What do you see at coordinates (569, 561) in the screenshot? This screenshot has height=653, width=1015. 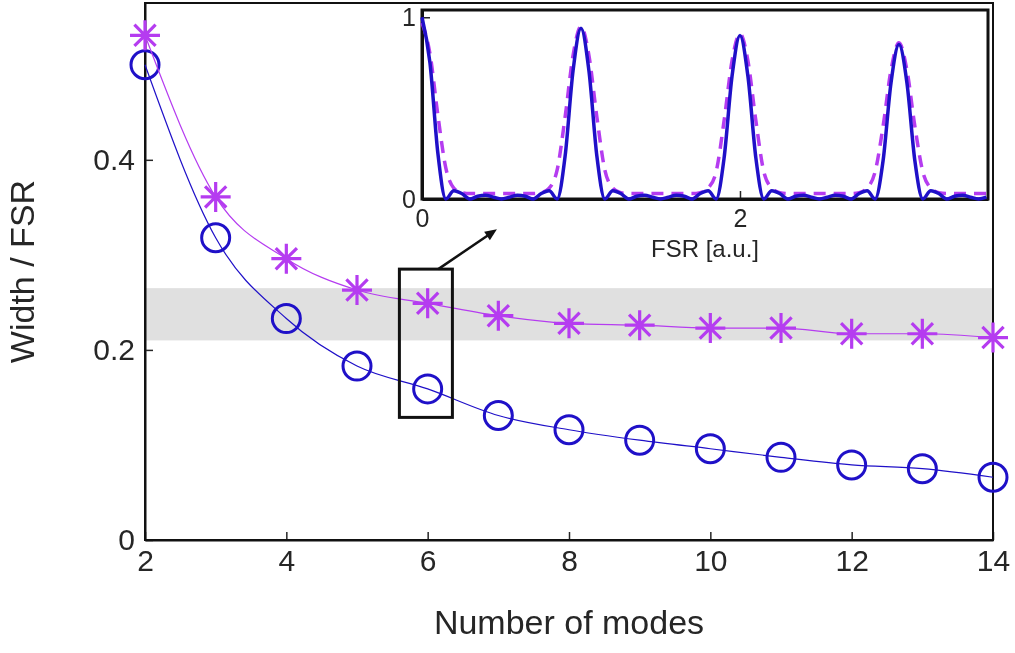 I see `x-tick-label: 8` at bounding box center [569, 561].